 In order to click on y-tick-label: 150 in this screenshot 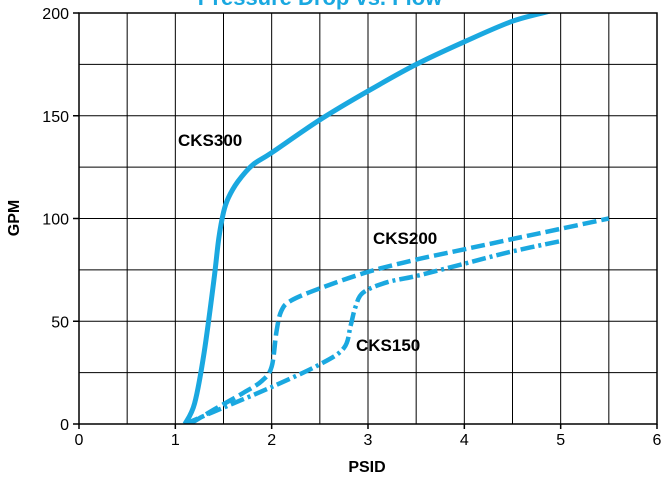, I will do `click(55, 117)`.